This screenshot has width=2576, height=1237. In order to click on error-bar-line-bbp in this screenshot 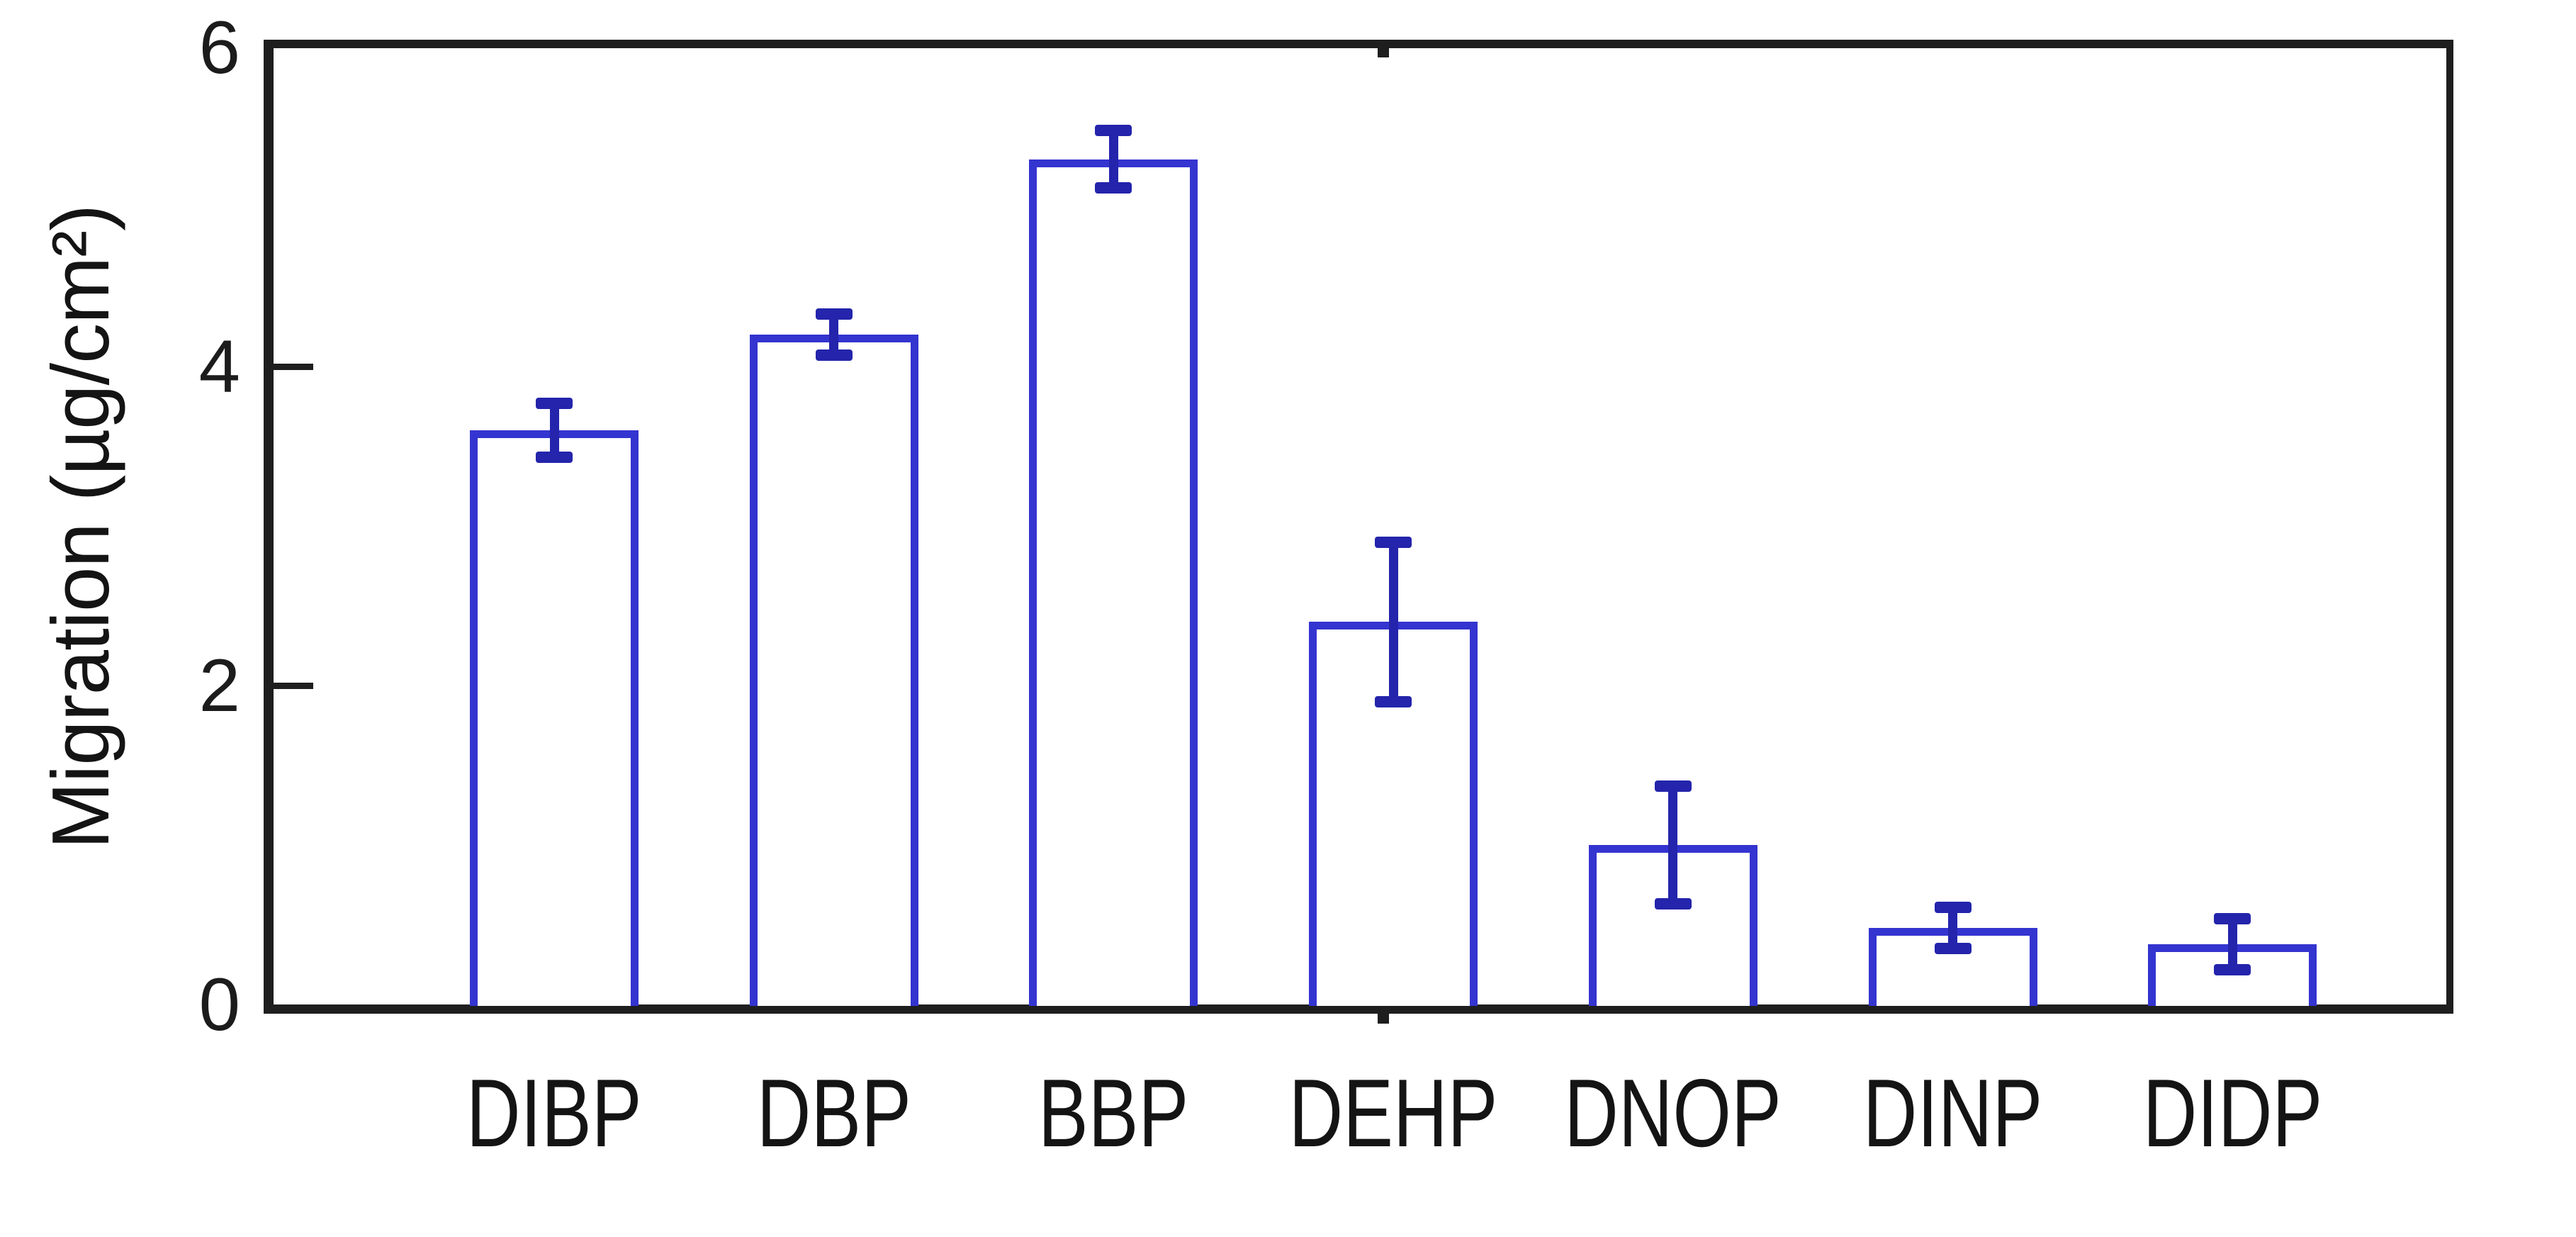, I will do `click(1113, 159)`.